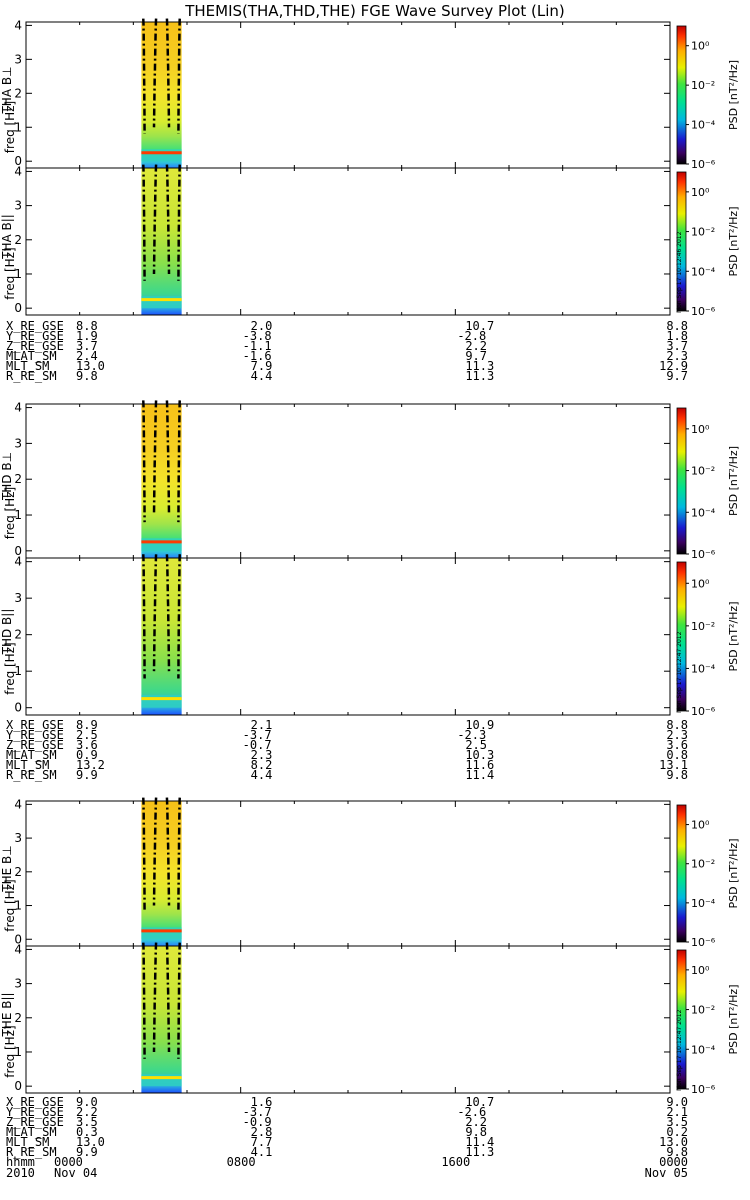  I want to click on ephemeris-value: 13.1, so click(673, 765).